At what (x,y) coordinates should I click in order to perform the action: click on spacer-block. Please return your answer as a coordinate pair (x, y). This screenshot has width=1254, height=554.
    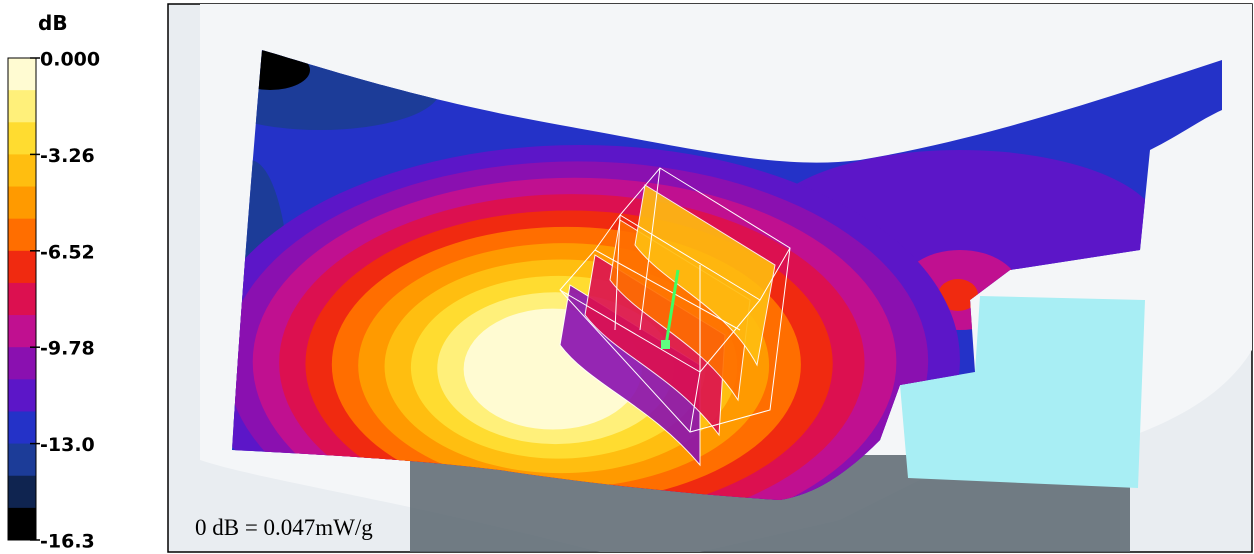
    Looking at the image, I should click on (1022, 392).